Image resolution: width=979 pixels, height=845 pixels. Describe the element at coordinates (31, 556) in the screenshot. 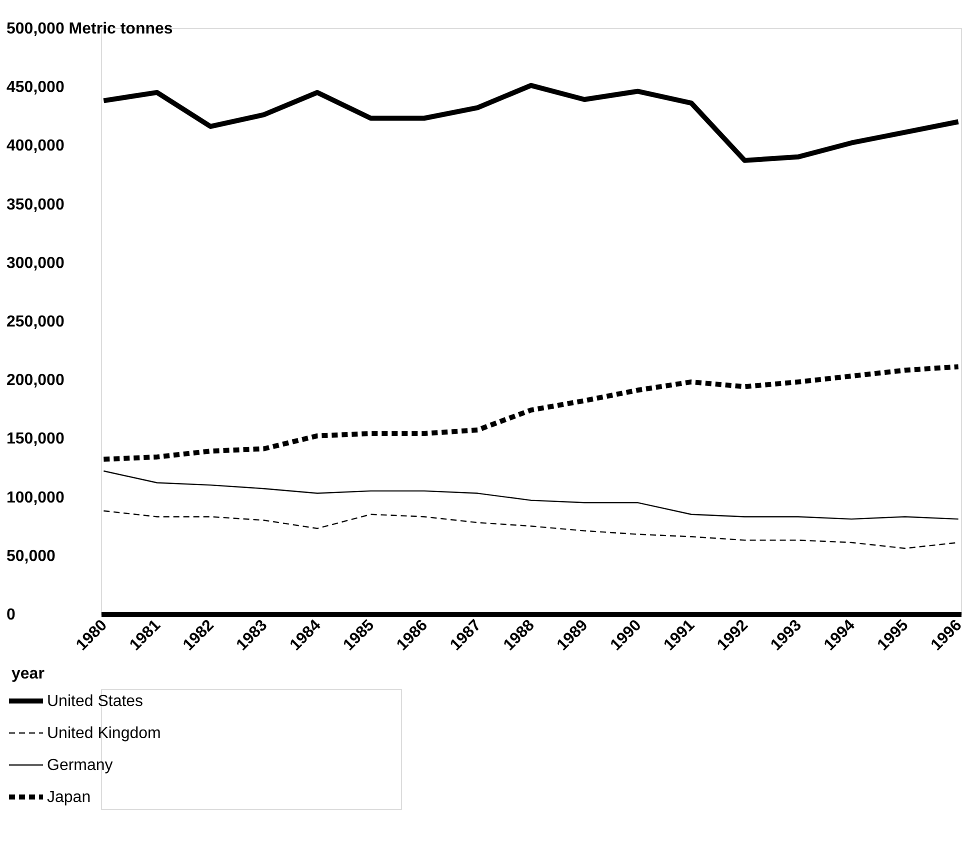

I see `y-tick-label: 50,000` at that location.